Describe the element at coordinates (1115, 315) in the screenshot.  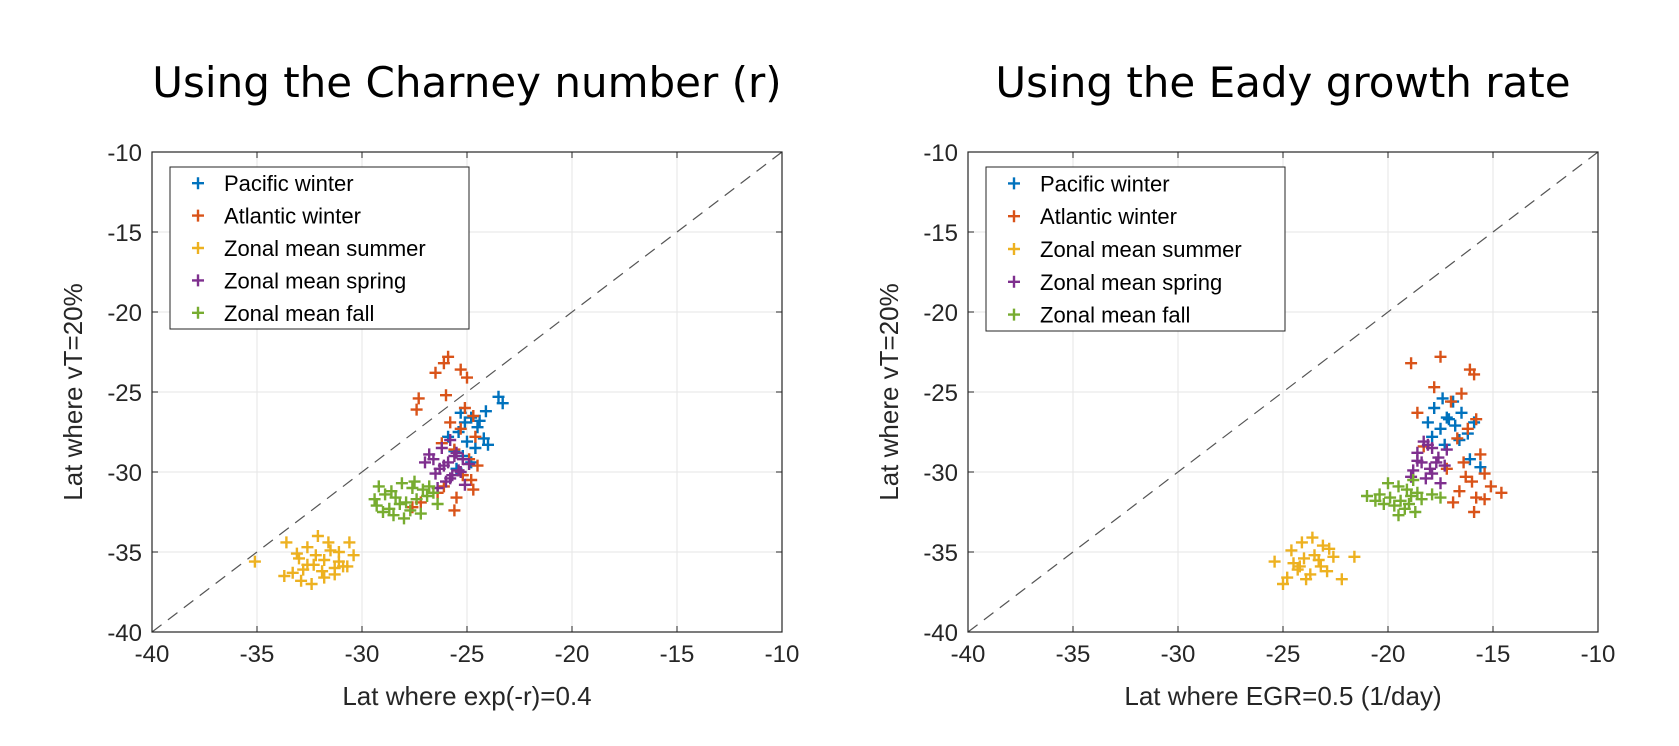
I see `legend-label: Zonal mean fall` at that location.